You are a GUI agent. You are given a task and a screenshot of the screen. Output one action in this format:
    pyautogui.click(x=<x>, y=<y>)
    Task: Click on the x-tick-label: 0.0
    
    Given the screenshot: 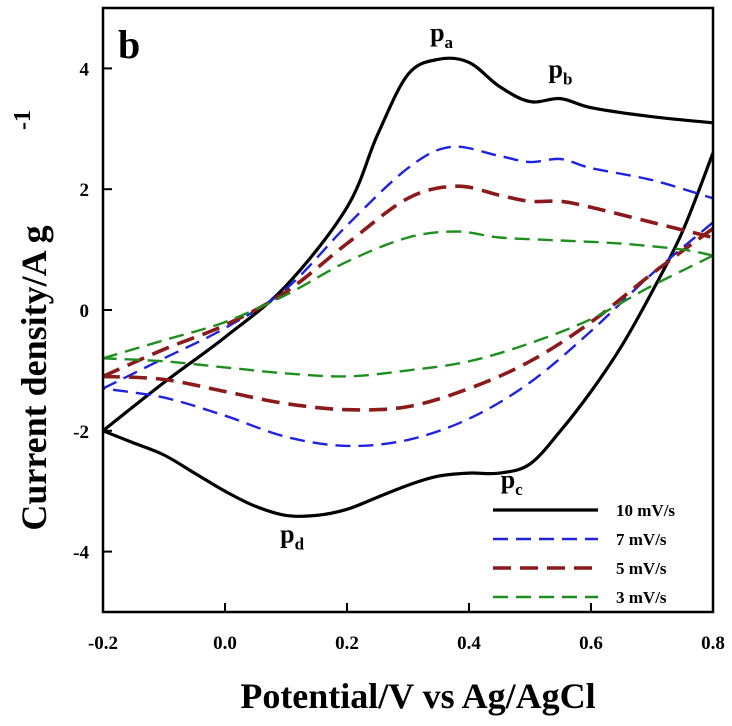 What is the action you would take?
    pyautogui.click(x=225, y=643)
    